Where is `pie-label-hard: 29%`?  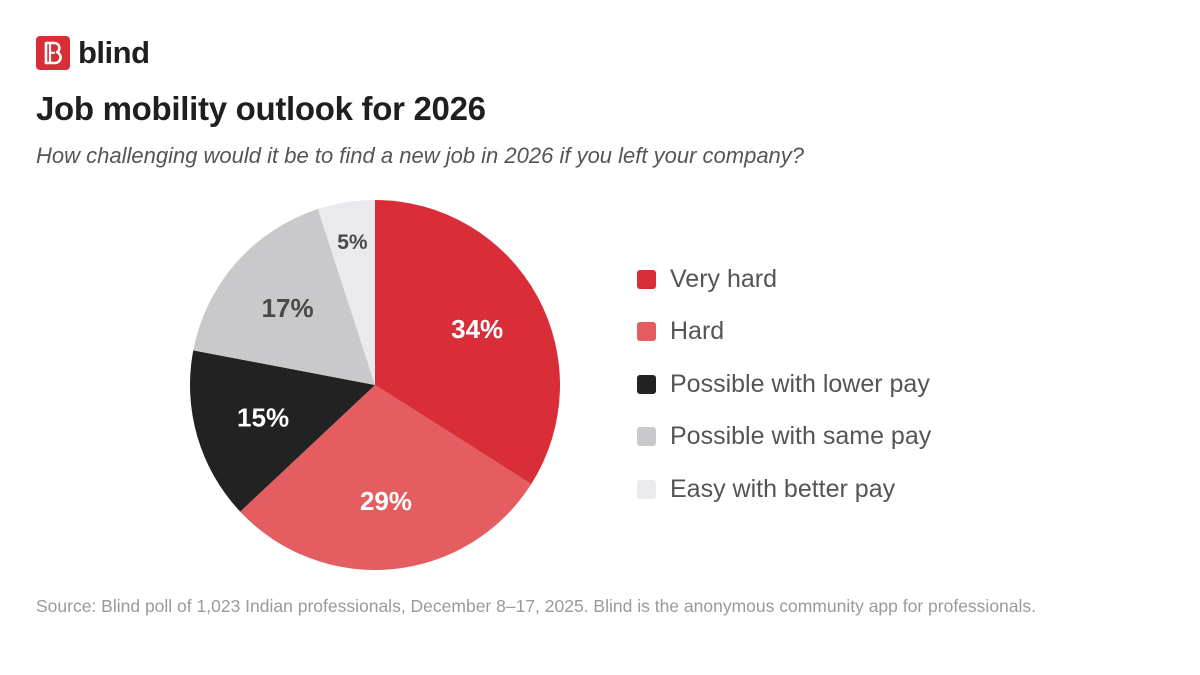 pie-label-hard: 29% is located at coordinates (386, 501).